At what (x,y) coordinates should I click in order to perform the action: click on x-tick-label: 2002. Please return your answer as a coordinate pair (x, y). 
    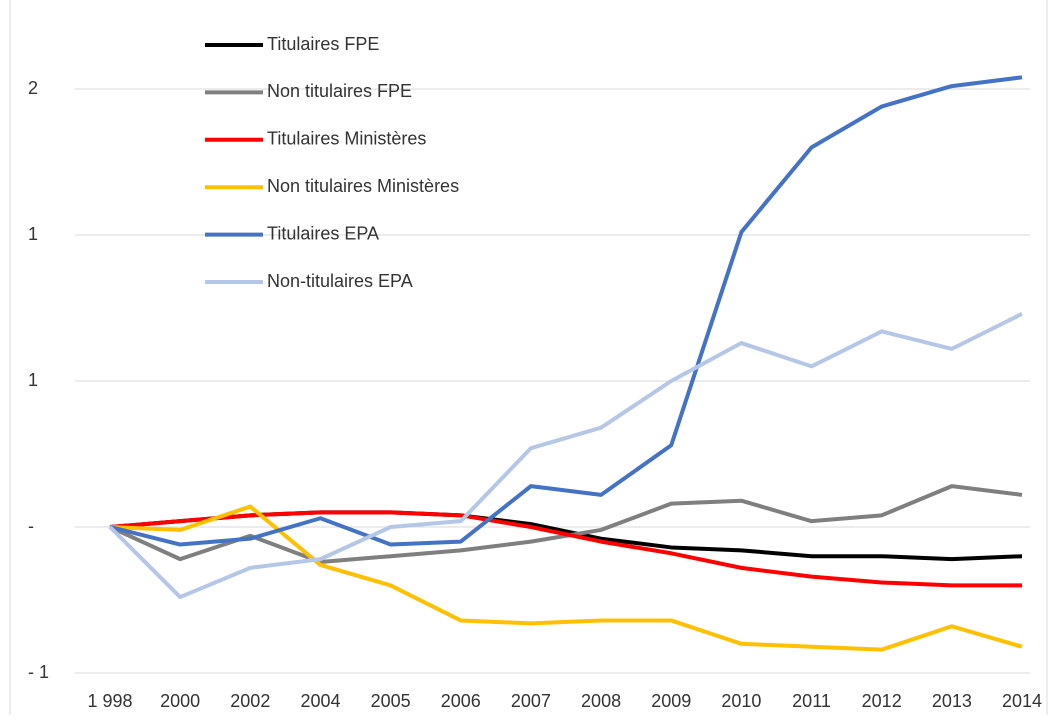
    Looking at the image, I should click on (250, 701).